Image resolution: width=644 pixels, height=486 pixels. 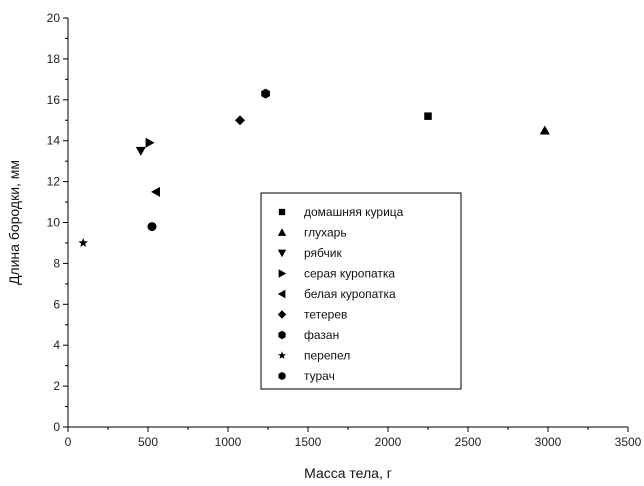 I want to click on legend-label-3: серая куропатка, so click(x=349, y=274).